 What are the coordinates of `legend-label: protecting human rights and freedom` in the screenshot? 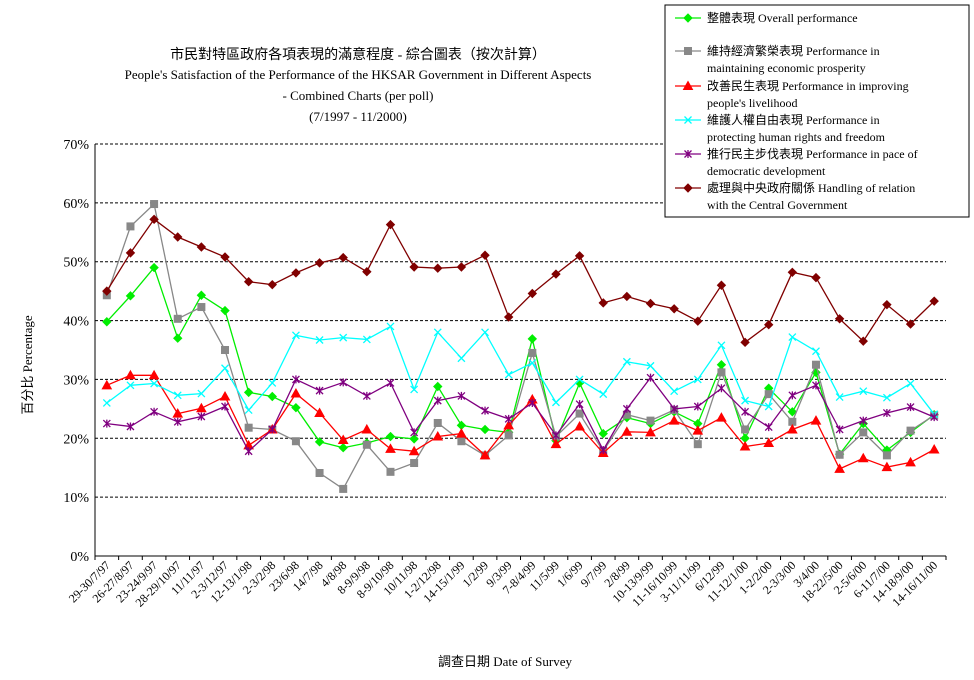 It's located at (796, 137).